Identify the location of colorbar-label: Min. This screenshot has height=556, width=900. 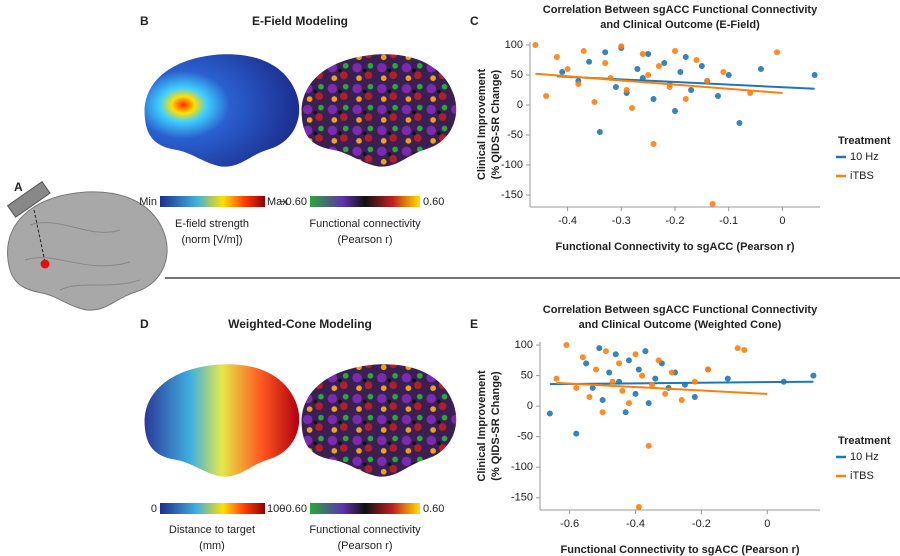
(148, 202).